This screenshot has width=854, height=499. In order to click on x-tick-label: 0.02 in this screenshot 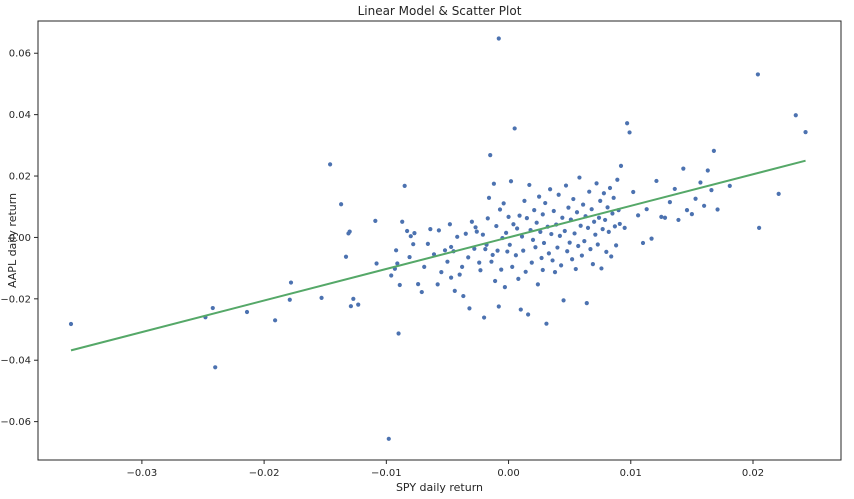, I will do `click(753, 473)`.